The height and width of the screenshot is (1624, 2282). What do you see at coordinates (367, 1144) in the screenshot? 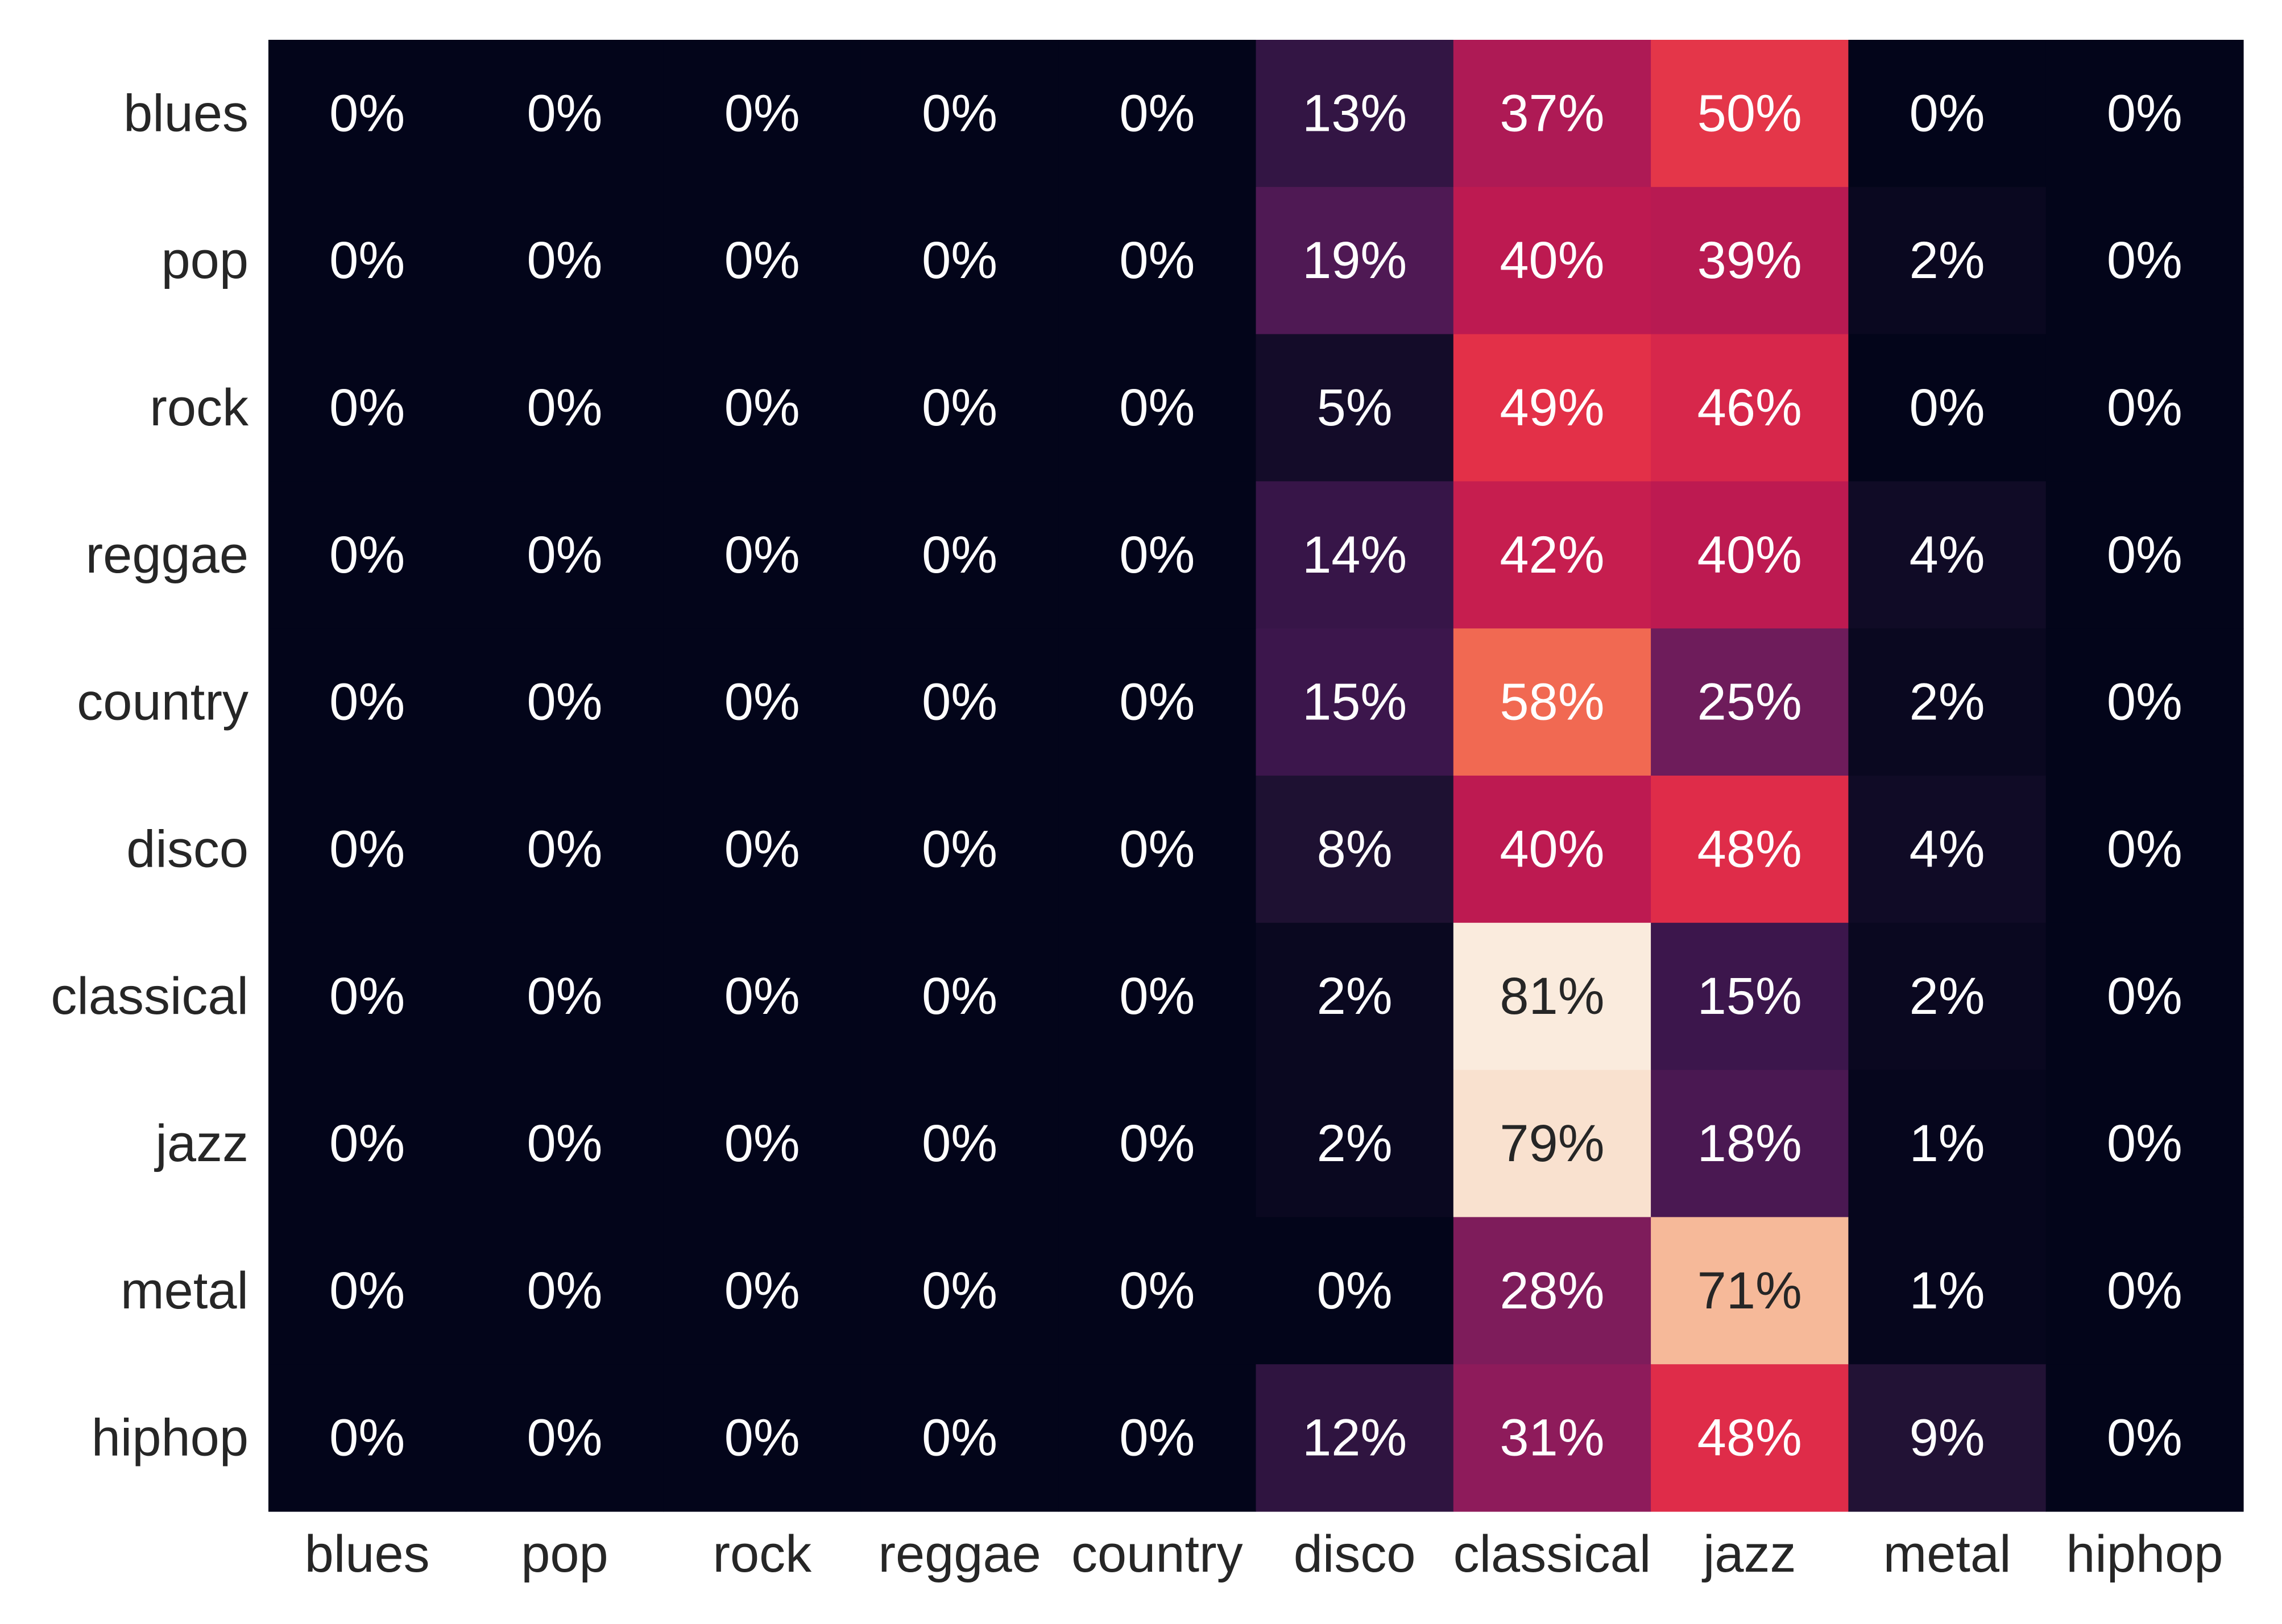
I see `cell-value-label-jazz-blues: 0%` at bounding box center [367, 1144].